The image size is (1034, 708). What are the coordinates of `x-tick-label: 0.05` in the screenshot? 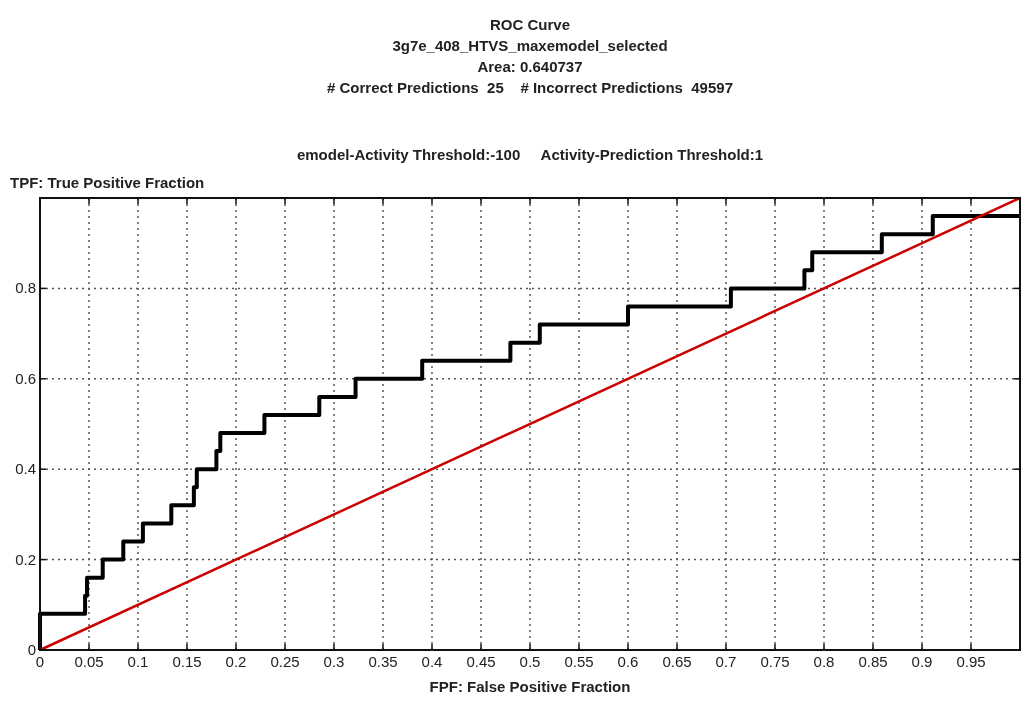 It's located at (89, 661).